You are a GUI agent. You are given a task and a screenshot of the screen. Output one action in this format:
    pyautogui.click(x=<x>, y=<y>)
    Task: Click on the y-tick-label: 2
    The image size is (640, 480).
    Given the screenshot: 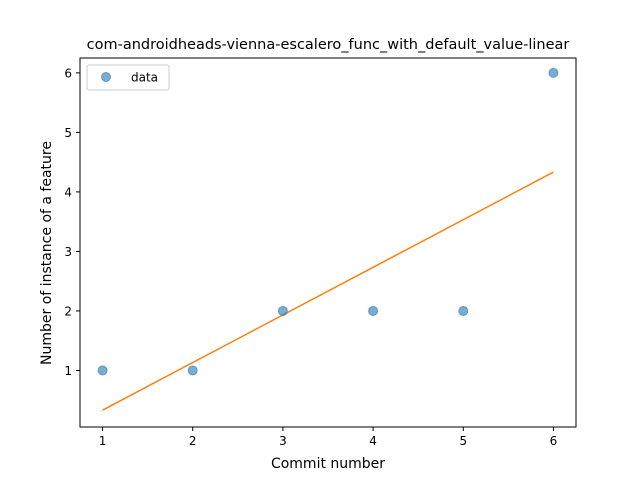 What is the action you would take?
    pyautogui.click(x=68, y=311)
    